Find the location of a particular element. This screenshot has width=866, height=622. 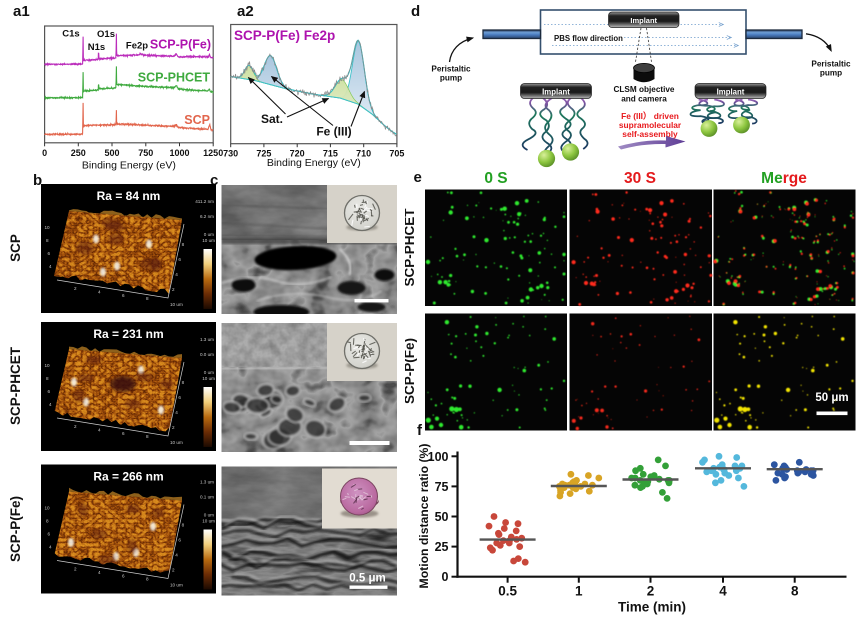

svg-text: 730 is located at coordinates (230, 154).